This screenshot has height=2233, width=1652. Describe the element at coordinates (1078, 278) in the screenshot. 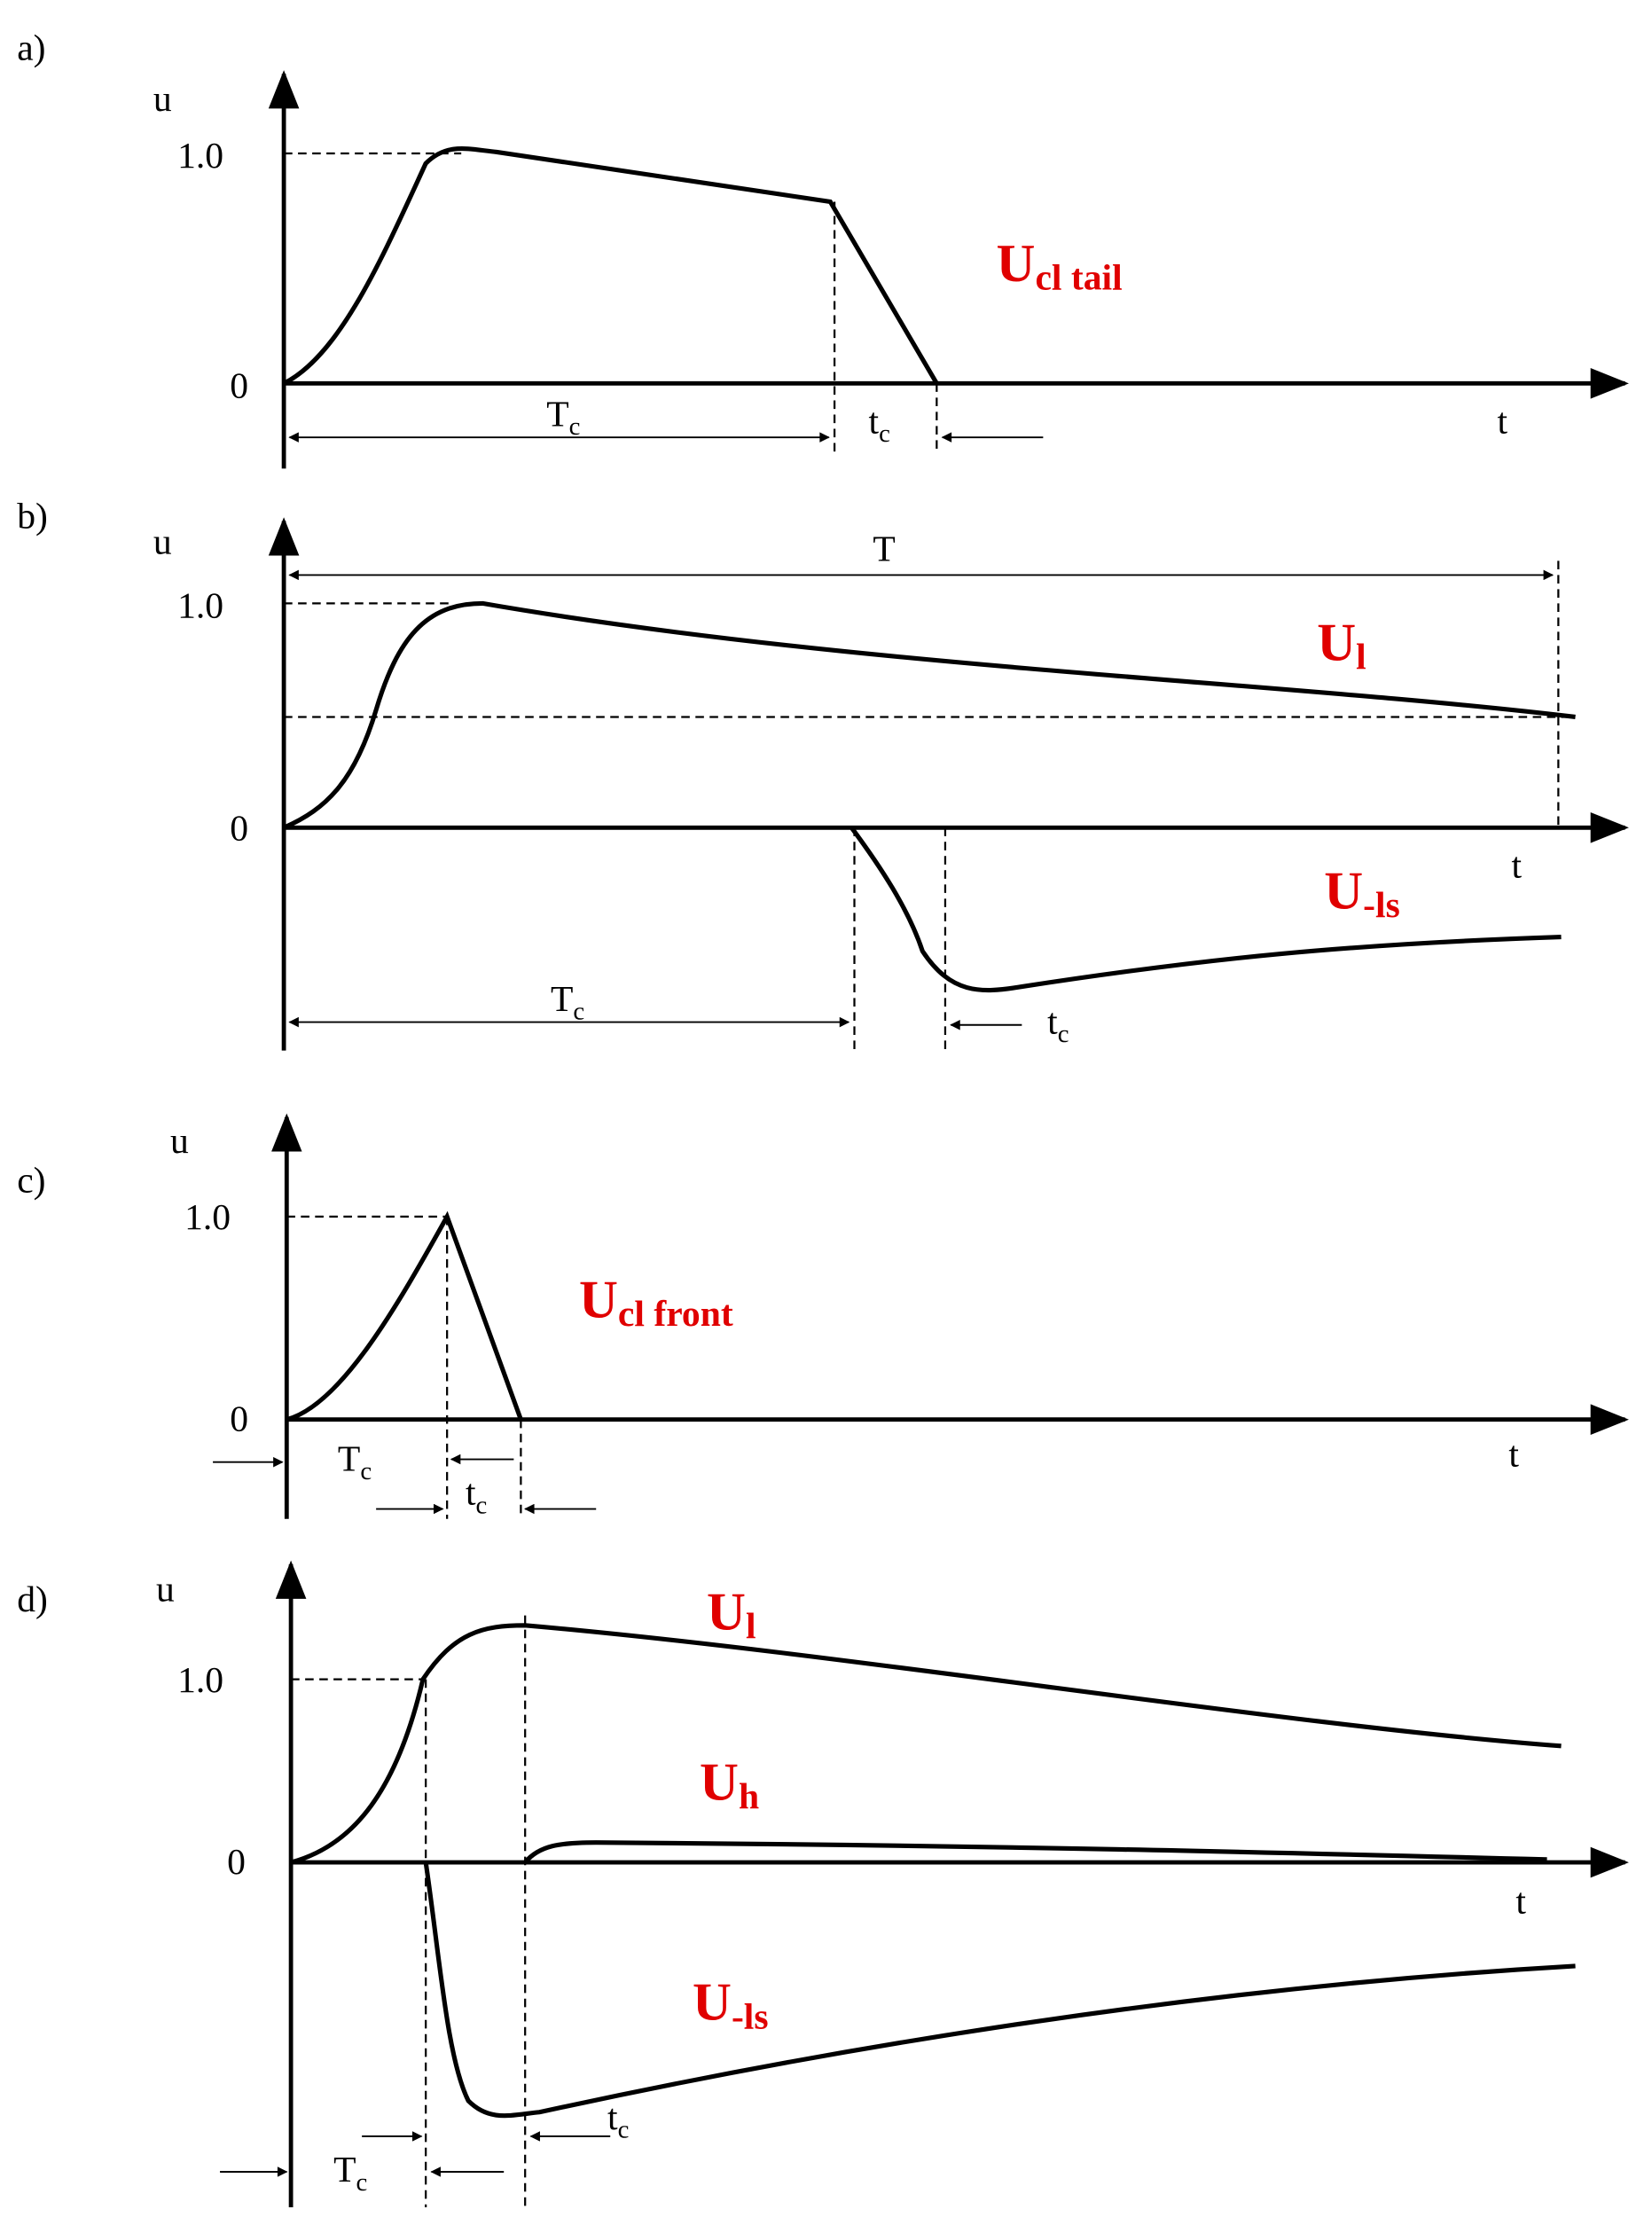

I see `signal-sub: cl tail` at that location.